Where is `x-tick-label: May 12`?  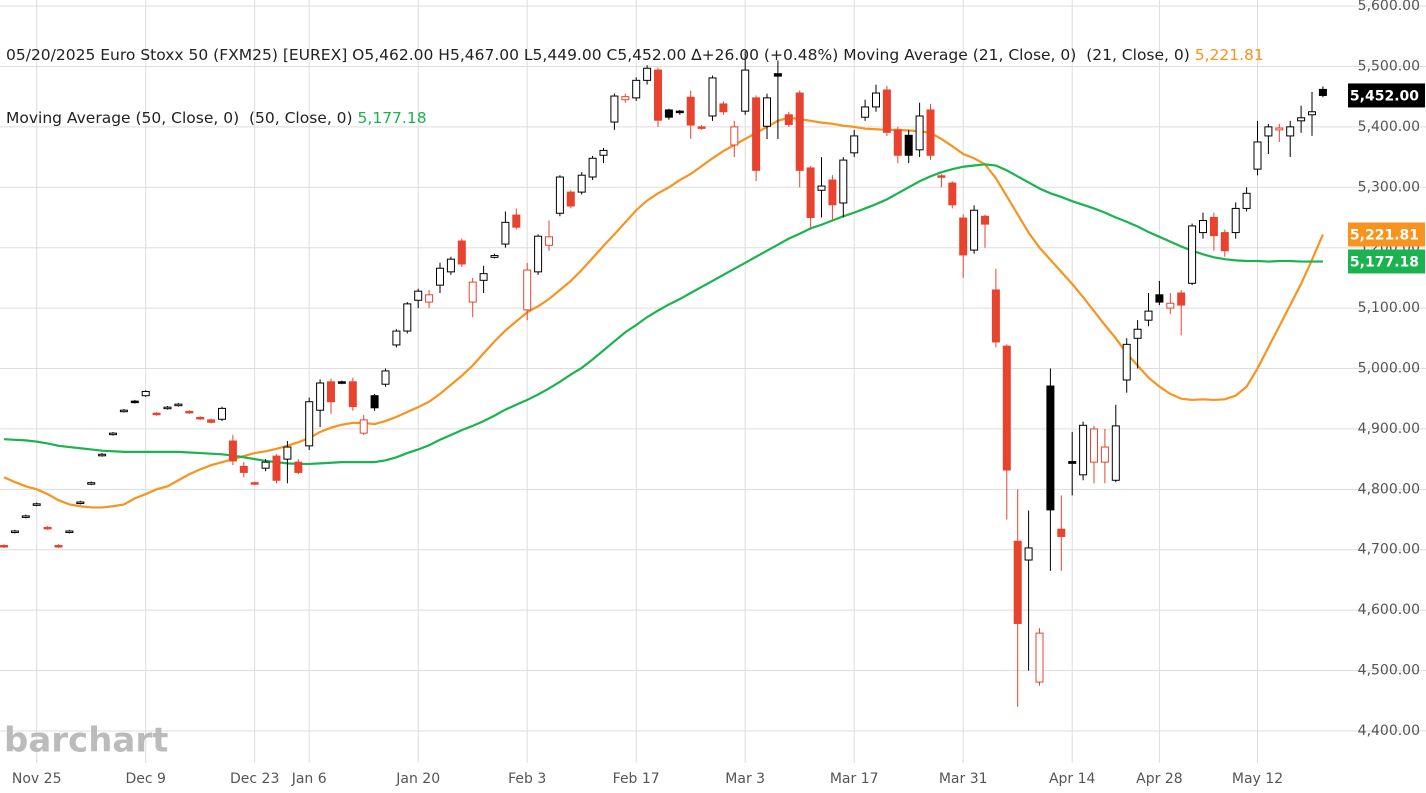
x-tick-label: May 12 is located at coordinates (1257, 779).